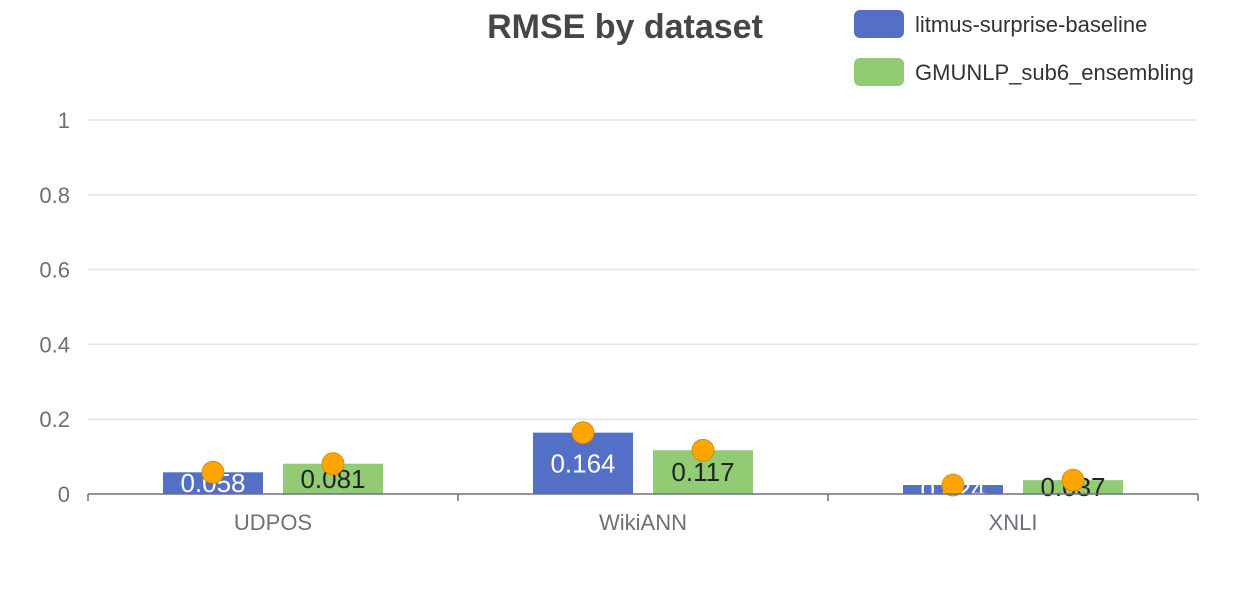 The height and width of the screenshot is (605, 1248). Describe the element at coordinates (54, 419) in the screenshot. I see `y-tick-label: 0.2` at that location.